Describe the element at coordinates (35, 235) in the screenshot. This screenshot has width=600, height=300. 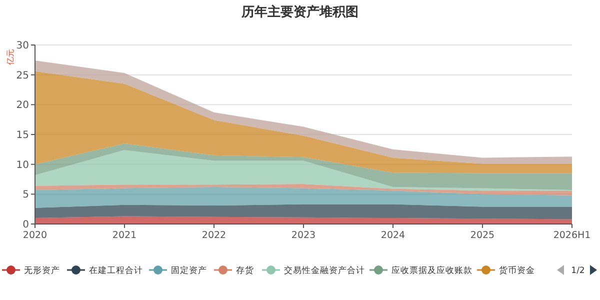
I see `x-tick-label: 2020` at that location.